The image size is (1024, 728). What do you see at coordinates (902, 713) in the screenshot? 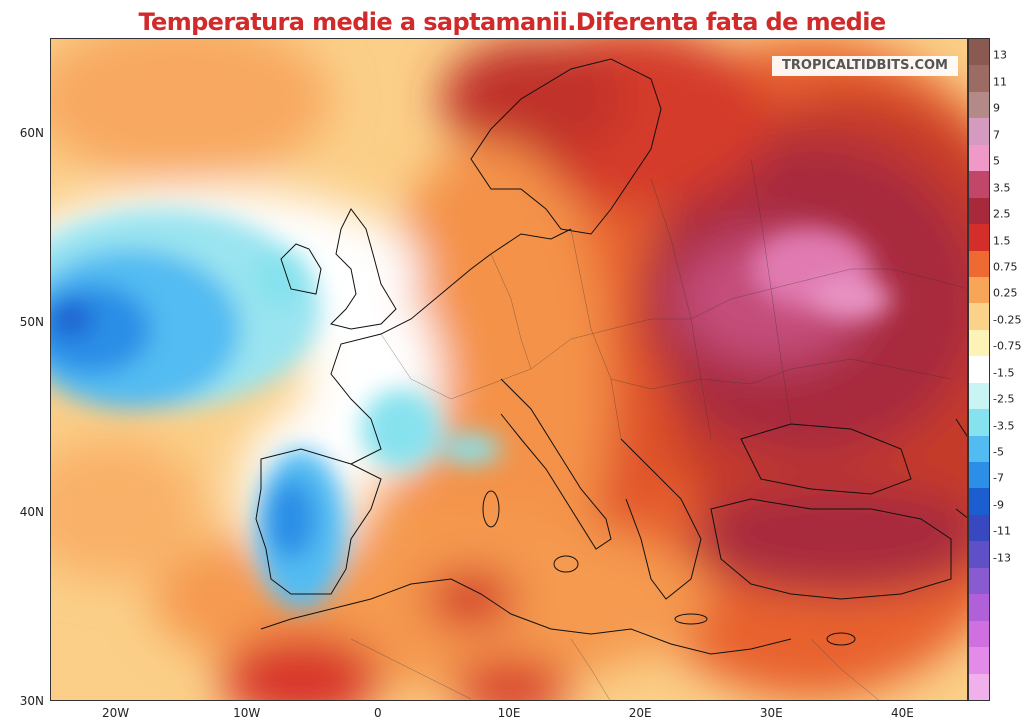
I see `lon-tick-label: 40E` at bounding box center [902, 713].